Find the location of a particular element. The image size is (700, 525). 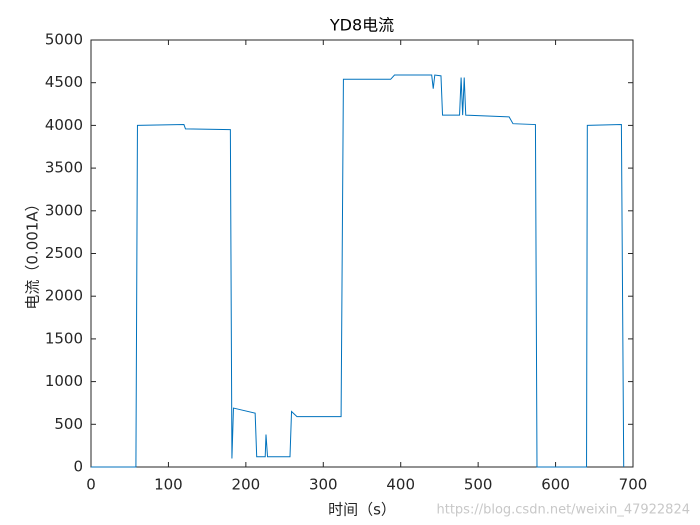

x-tick-label: 500 is located at coordinates (478, 485).